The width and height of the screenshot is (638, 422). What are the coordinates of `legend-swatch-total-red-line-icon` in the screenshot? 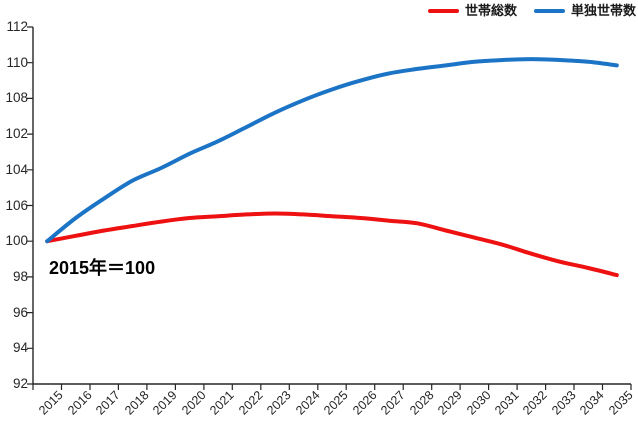 It's located at (443, 10).